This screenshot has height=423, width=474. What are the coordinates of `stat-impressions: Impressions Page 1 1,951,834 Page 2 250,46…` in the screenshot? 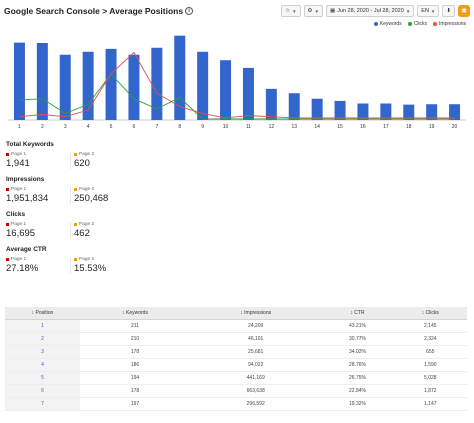 It's located at (71, 190).